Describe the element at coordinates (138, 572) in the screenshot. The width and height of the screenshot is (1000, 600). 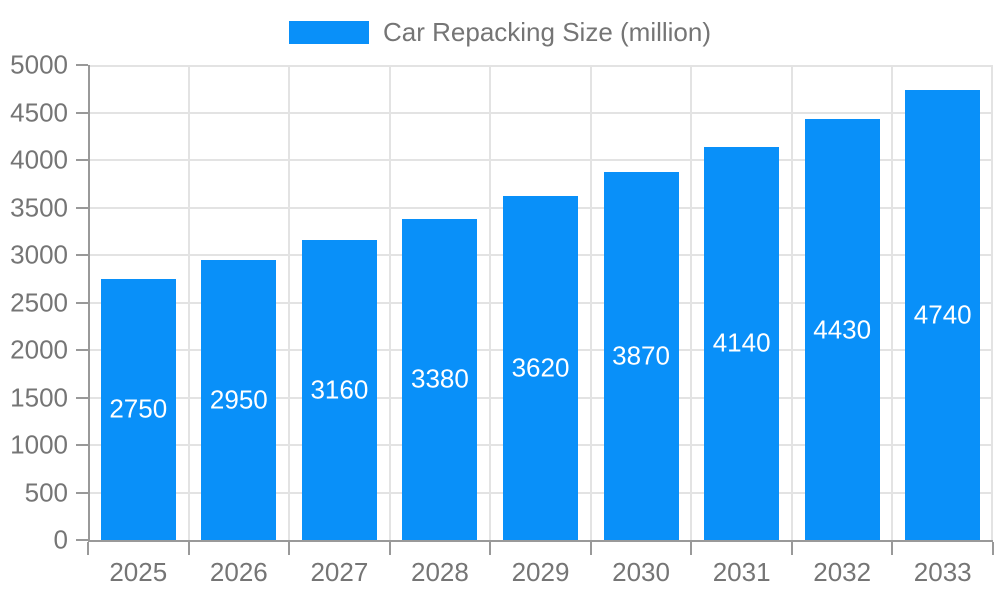
I see `x-tick-label: 2025` at that location.